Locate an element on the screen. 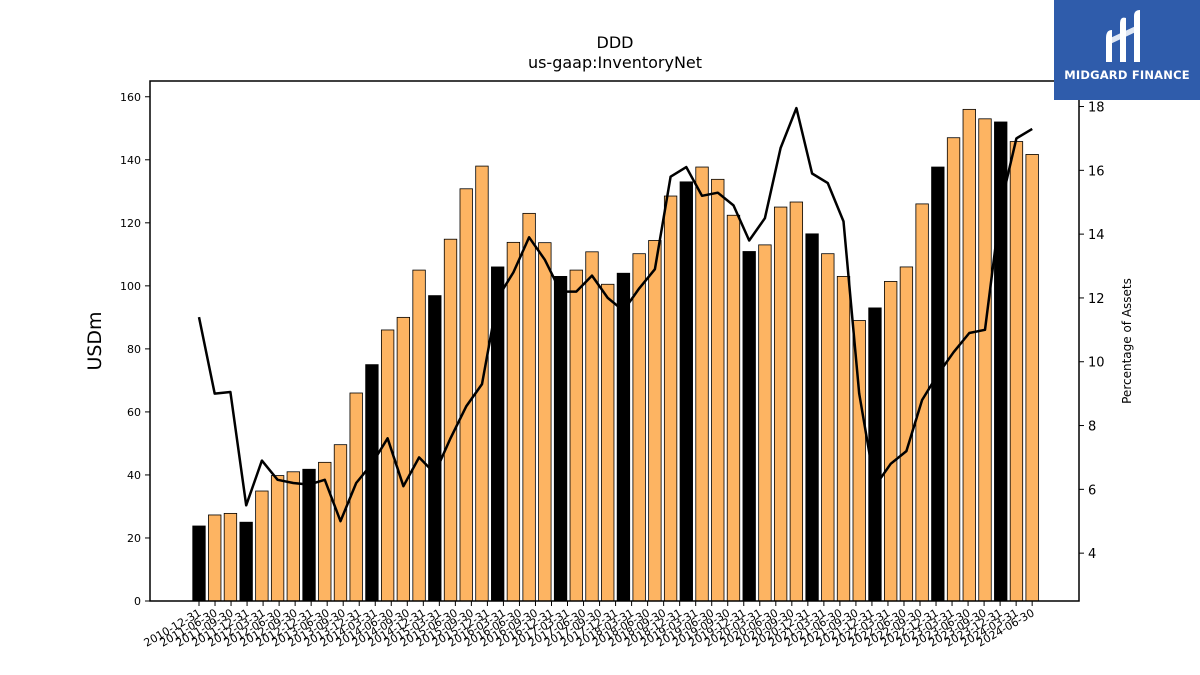 This screenshot has width=1200, height=675. y-axis-left: 0 20 40 60 80 100 120 140 160 is located at coordinates (135, 349).